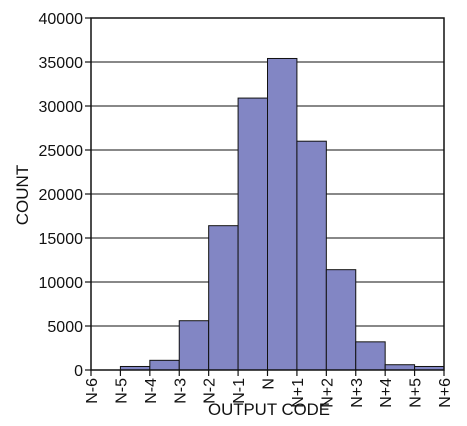 The height and width of the screenshot is (426, 467). I want to click on y-tick-label: 35000, so click(61, 63).